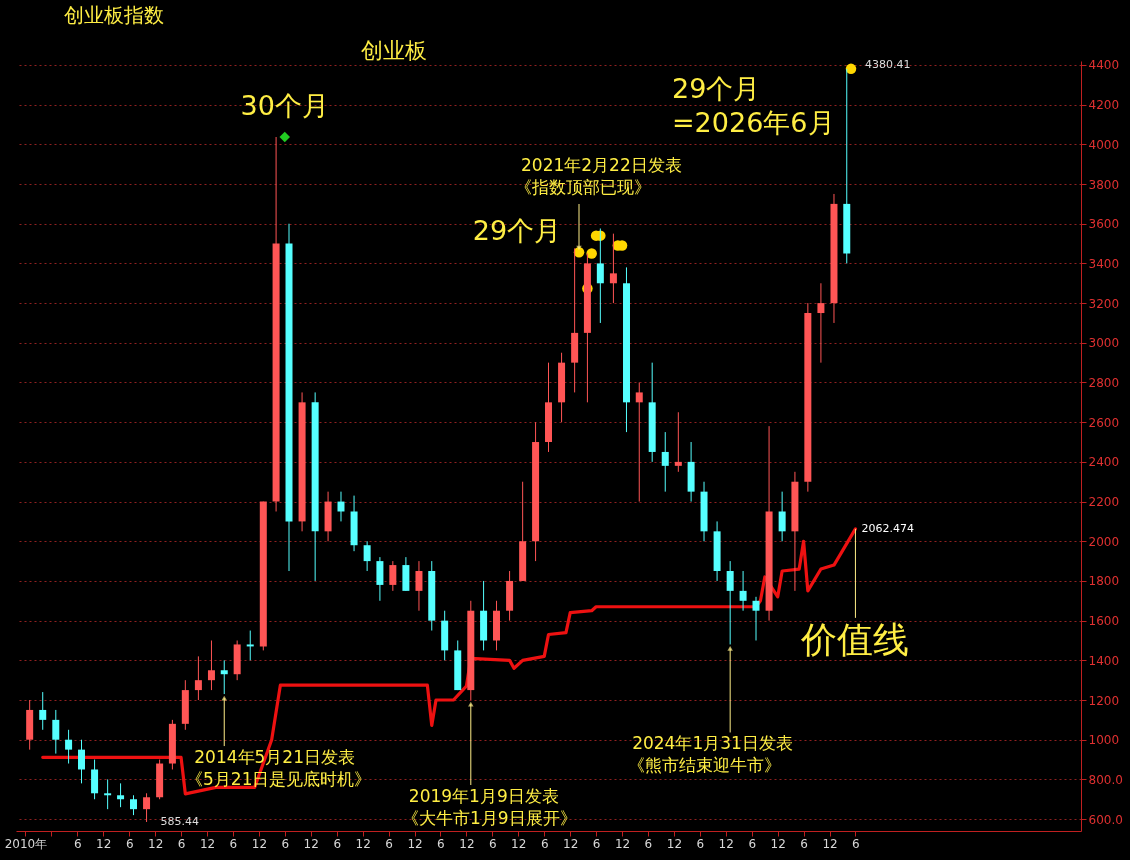 The height and width of the screenshot is (860, 1130). What do you see at coordinates (489, 818) in the screenshot?
I see `annotation: 《大牛市1月9日展开》` at bounding box center [489, 818].